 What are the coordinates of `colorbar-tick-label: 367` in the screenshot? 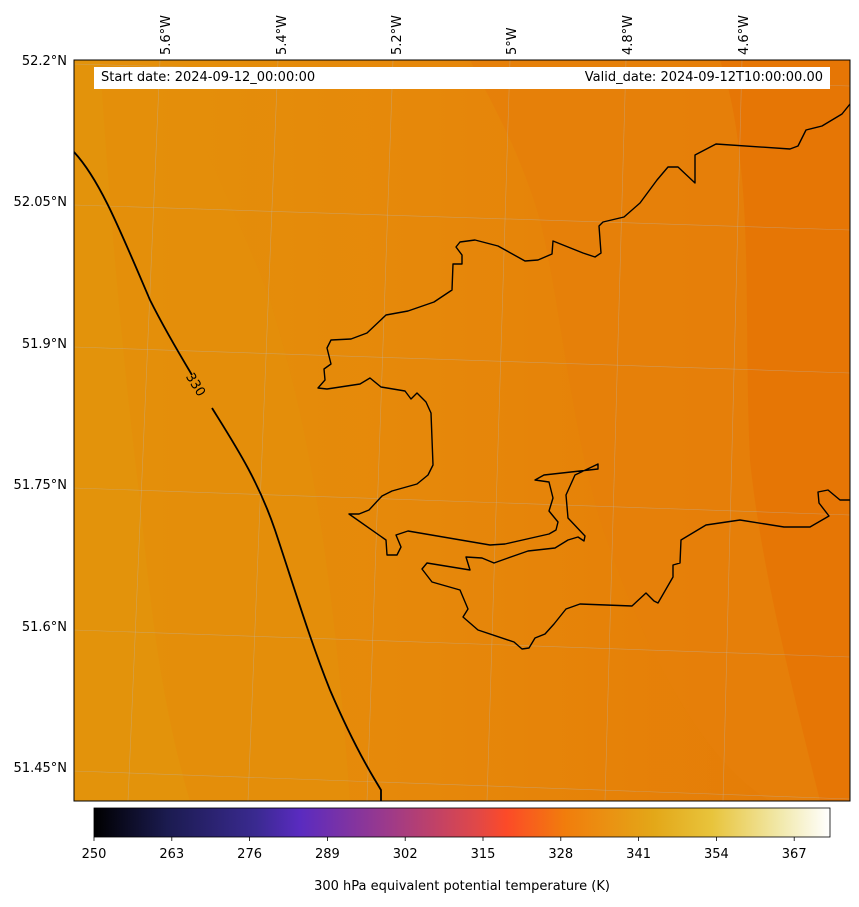 It's located at (794, 854).